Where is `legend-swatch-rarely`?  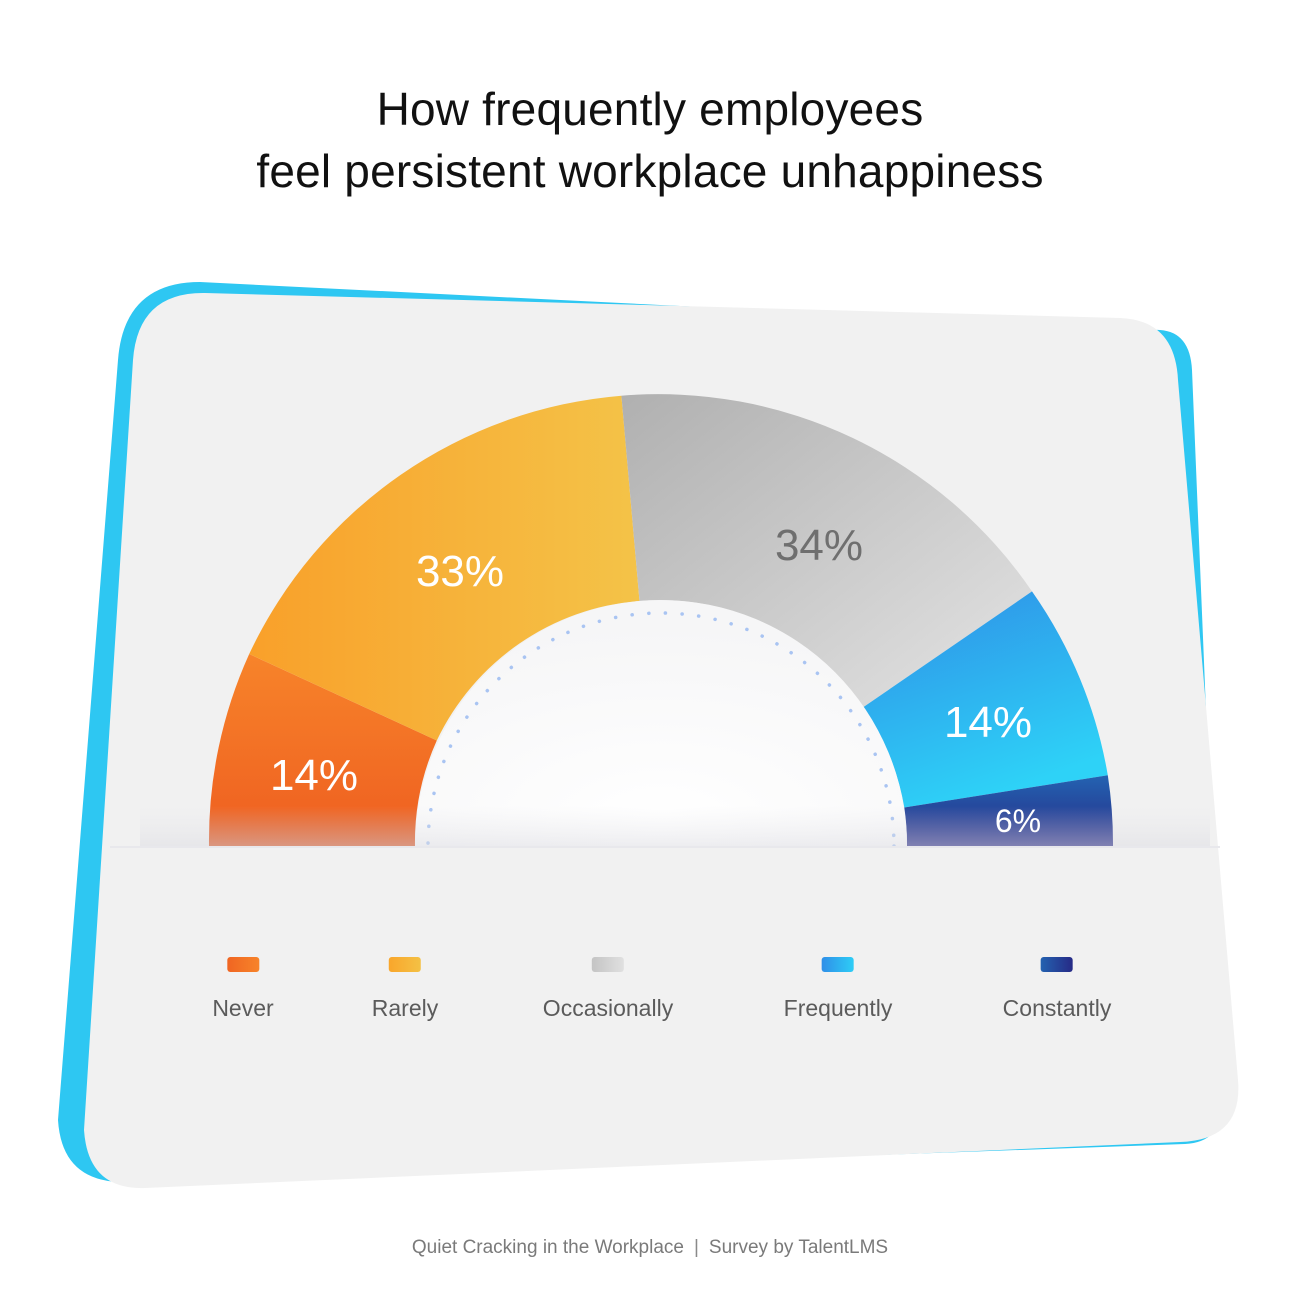
legend-swatch-rarely is located at coordinates (405, 964).